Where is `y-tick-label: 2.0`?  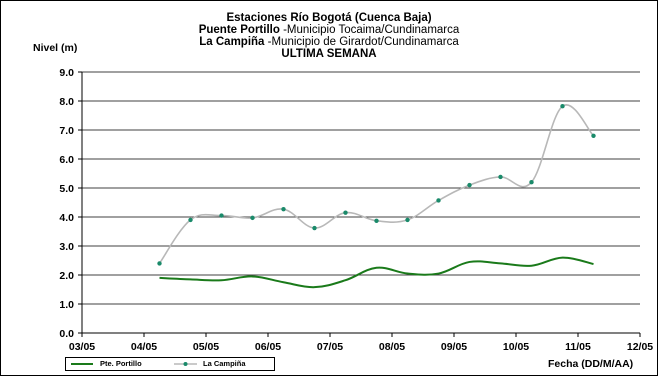 y-tick-label: 2.0 is located at coordinates (66, 276).